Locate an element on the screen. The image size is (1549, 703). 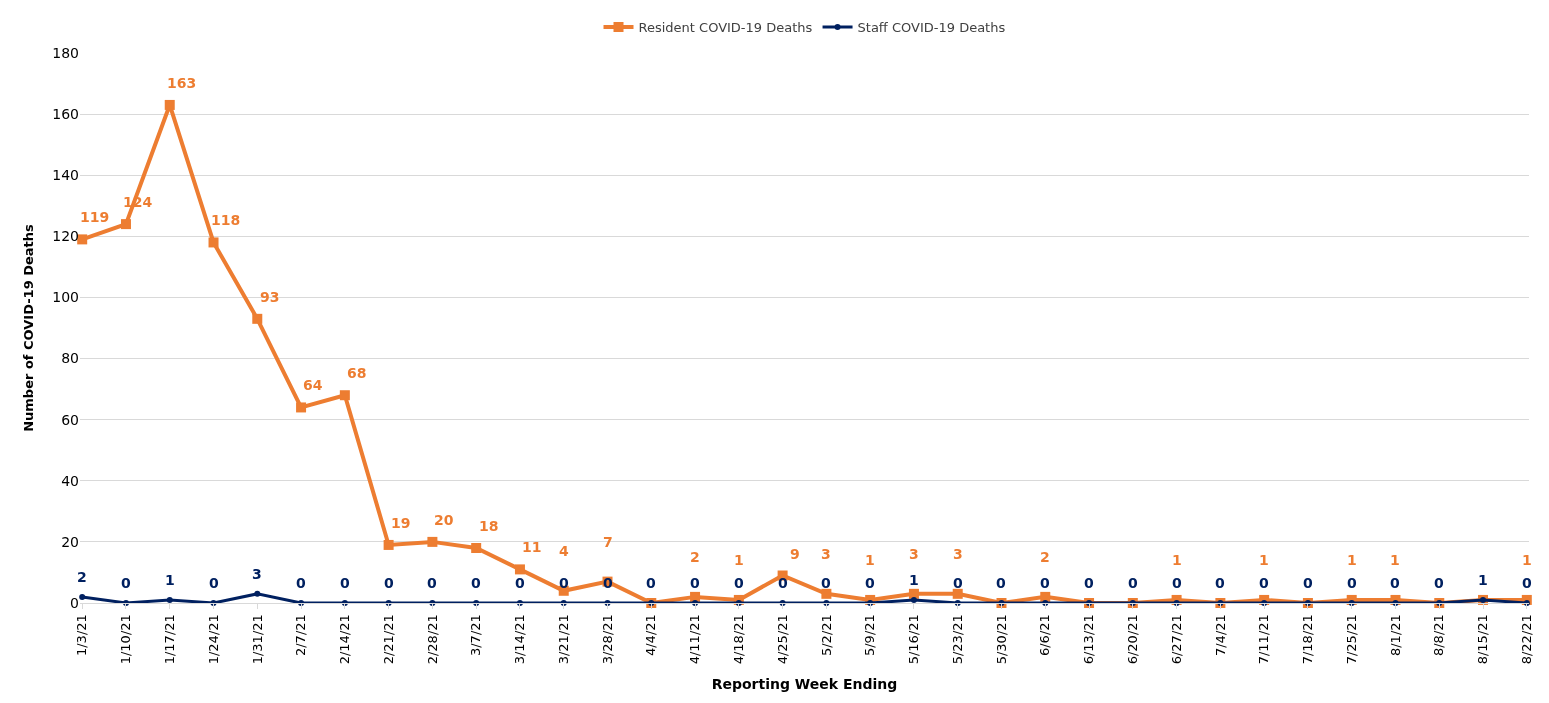
x-tick-label: 5/9/21 is located at coordinates (870, 635).